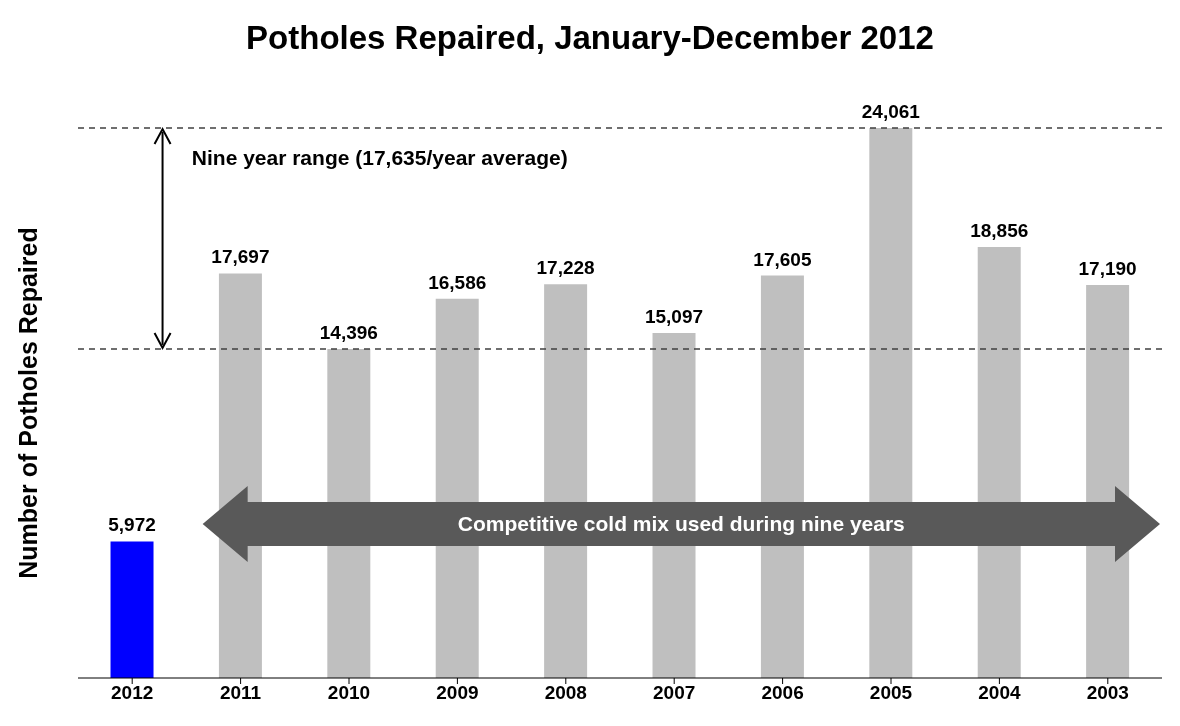  What do you see at coordinates (891, 693) in the screenshot?
I see `x-tick-label: 2005` at bounding box center [891, 693].